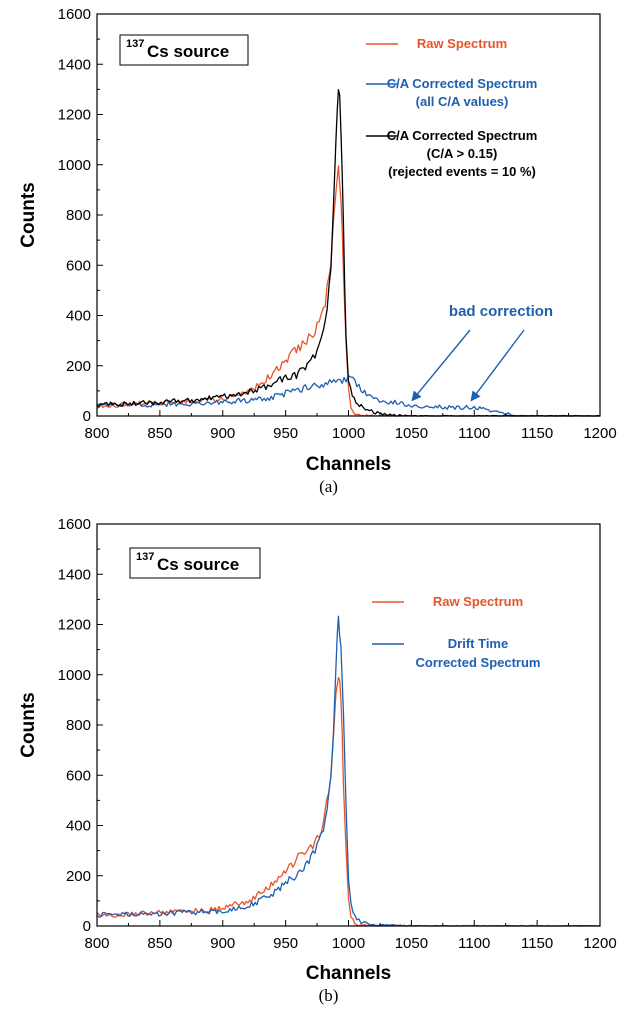  What do you see at coordinates (462, 101) in the screenshot?
I see `legend-entry-text: (all C/A values)` at bounding box center [462, 101].